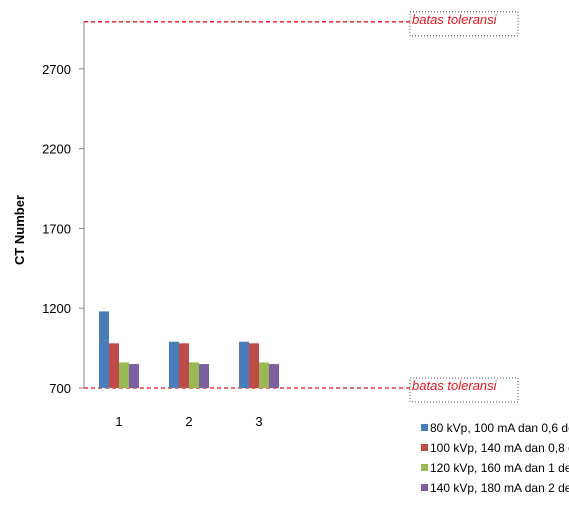 This screenshot has height=508, width=569. I want to click on bars, so click(189, 349).